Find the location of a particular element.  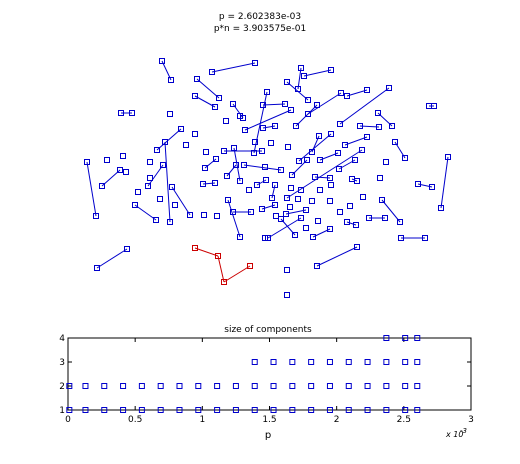

x-tick-label: 1 is located at coordinates (202, 420).